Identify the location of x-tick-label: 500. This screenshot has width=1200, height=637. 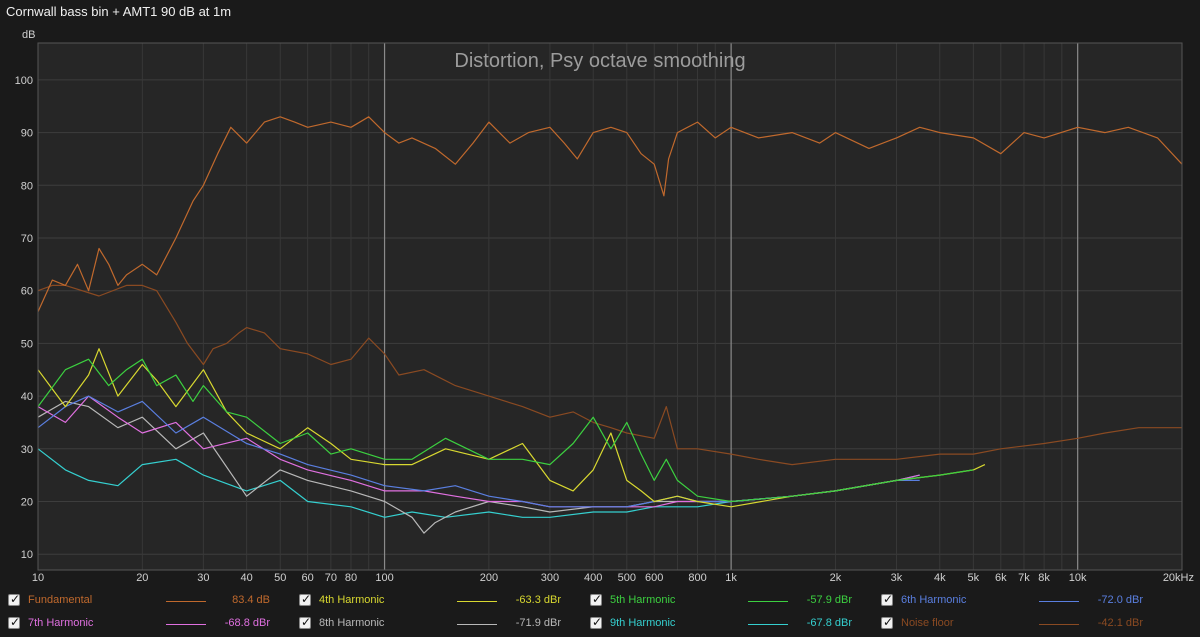
(627, 578).